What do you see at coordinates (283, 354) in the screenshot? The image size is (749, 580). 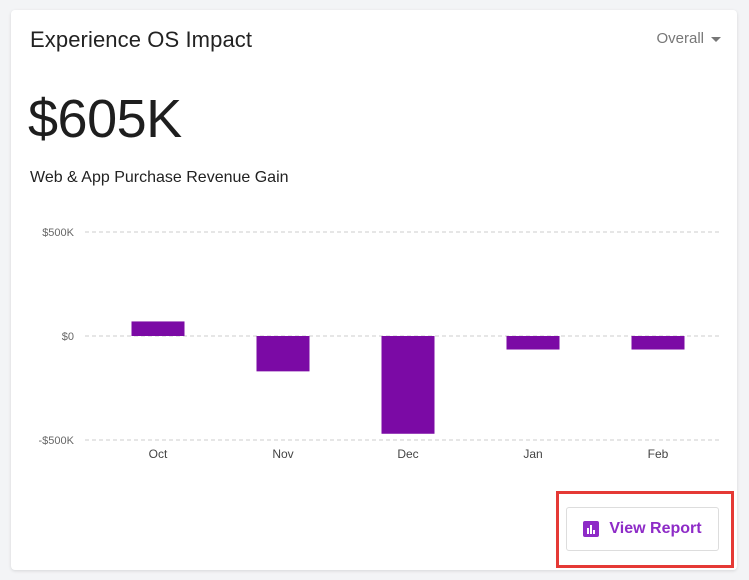 I see `bar-nov` at bounding box center [283, 354].